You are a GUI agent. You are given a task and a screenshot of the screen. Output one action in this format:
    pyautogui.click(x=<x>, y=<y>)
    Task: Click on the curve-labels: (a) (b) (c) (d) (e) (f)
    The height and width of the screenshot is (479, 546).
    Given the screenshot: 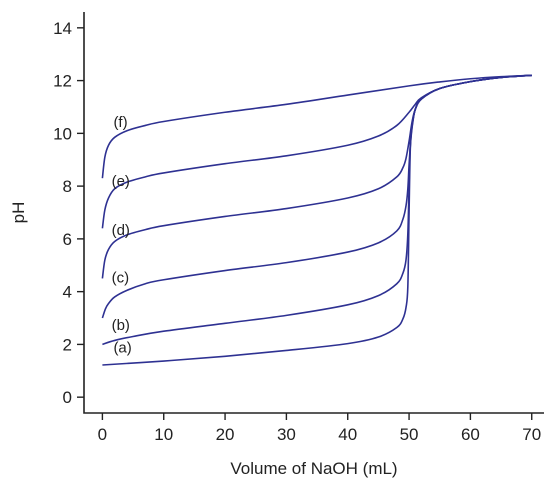 What is the action you would take?
    pyautogui.click(x=122, y=235)
    